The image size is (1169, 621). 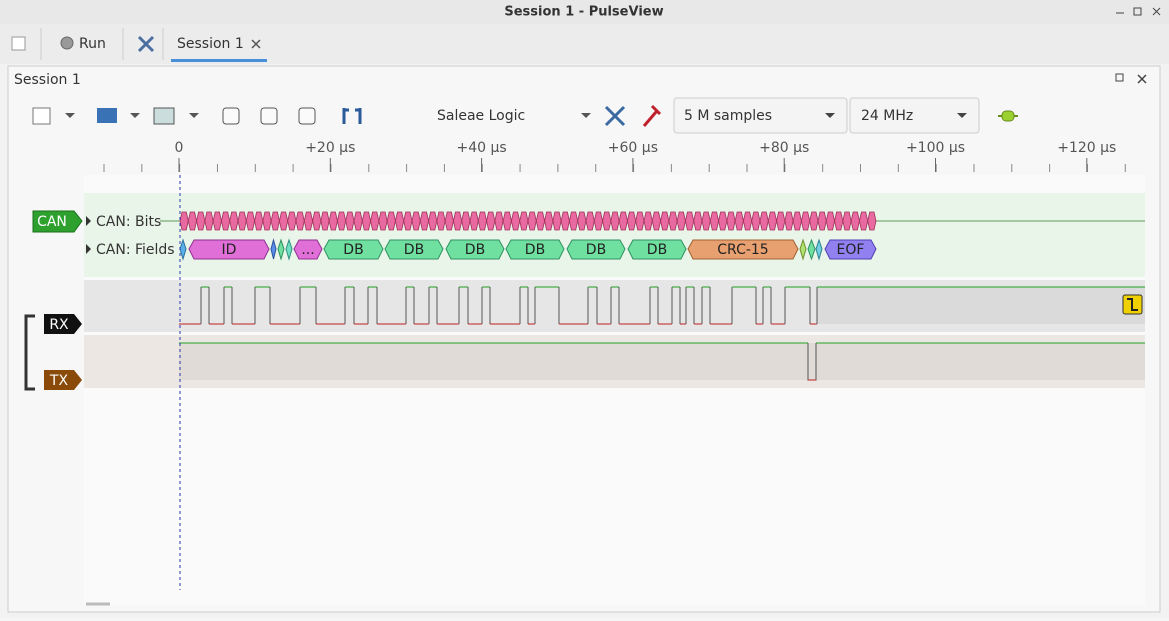 I want to click on tab-underline, so click(x=219, y=60).